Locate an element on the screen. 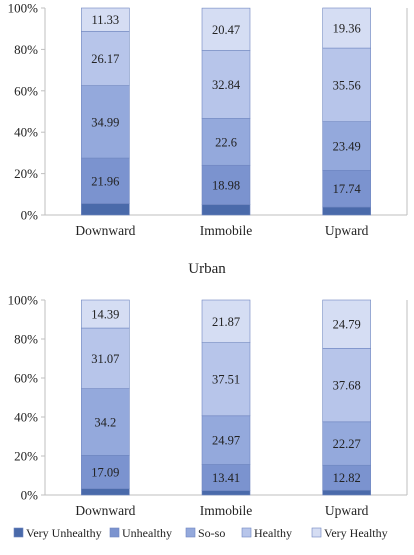  data-label: 13.41 is located at coordinates (226, 478).